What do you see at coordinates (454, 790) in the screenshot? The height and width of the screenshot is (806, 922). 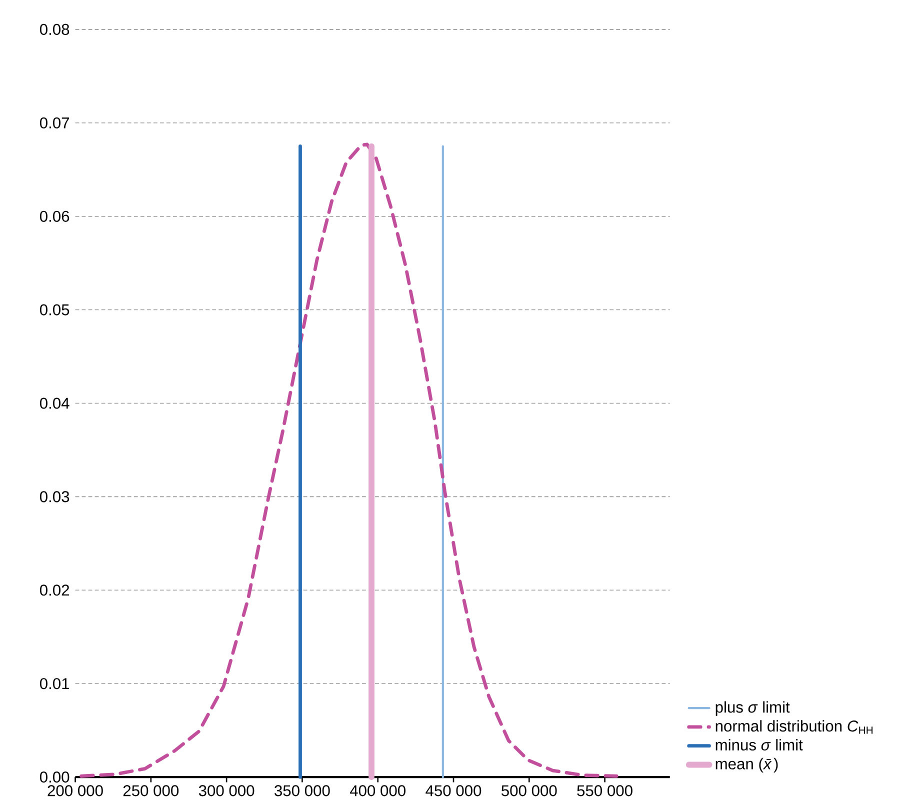 I see `x-tick-label: 450 000` at bounding box center [454, 790].